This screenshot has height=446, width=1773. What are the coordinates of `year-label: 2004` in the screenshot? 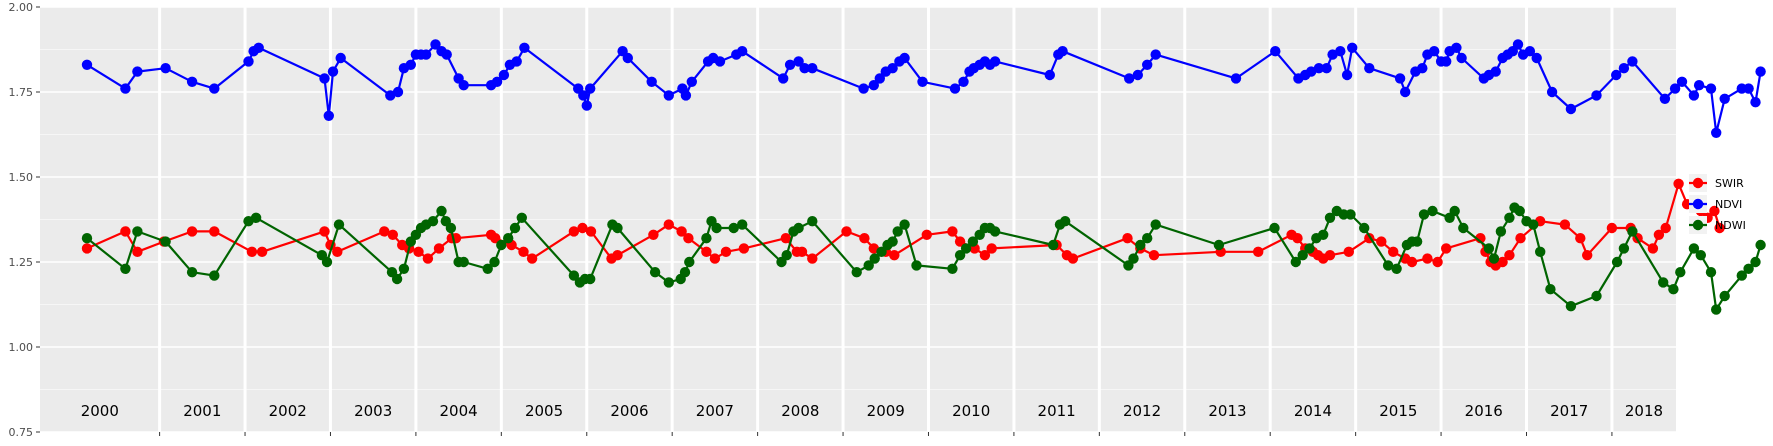 It's located at (459, 411).